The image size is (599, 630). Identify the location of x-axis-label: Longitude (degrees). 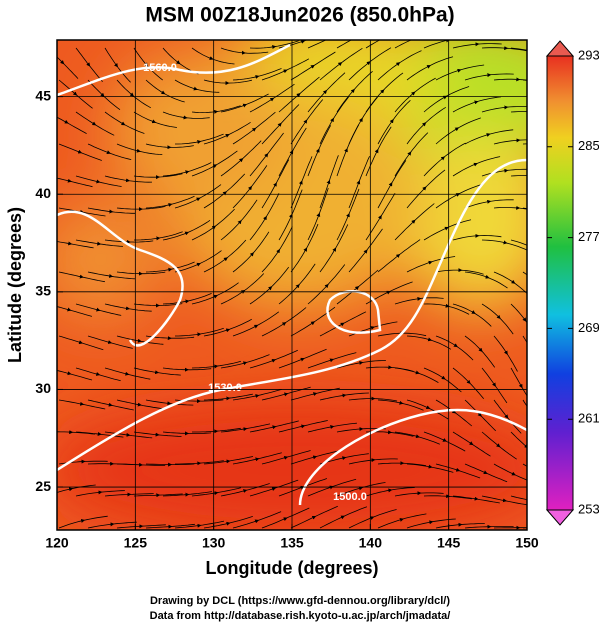
(291, 568).